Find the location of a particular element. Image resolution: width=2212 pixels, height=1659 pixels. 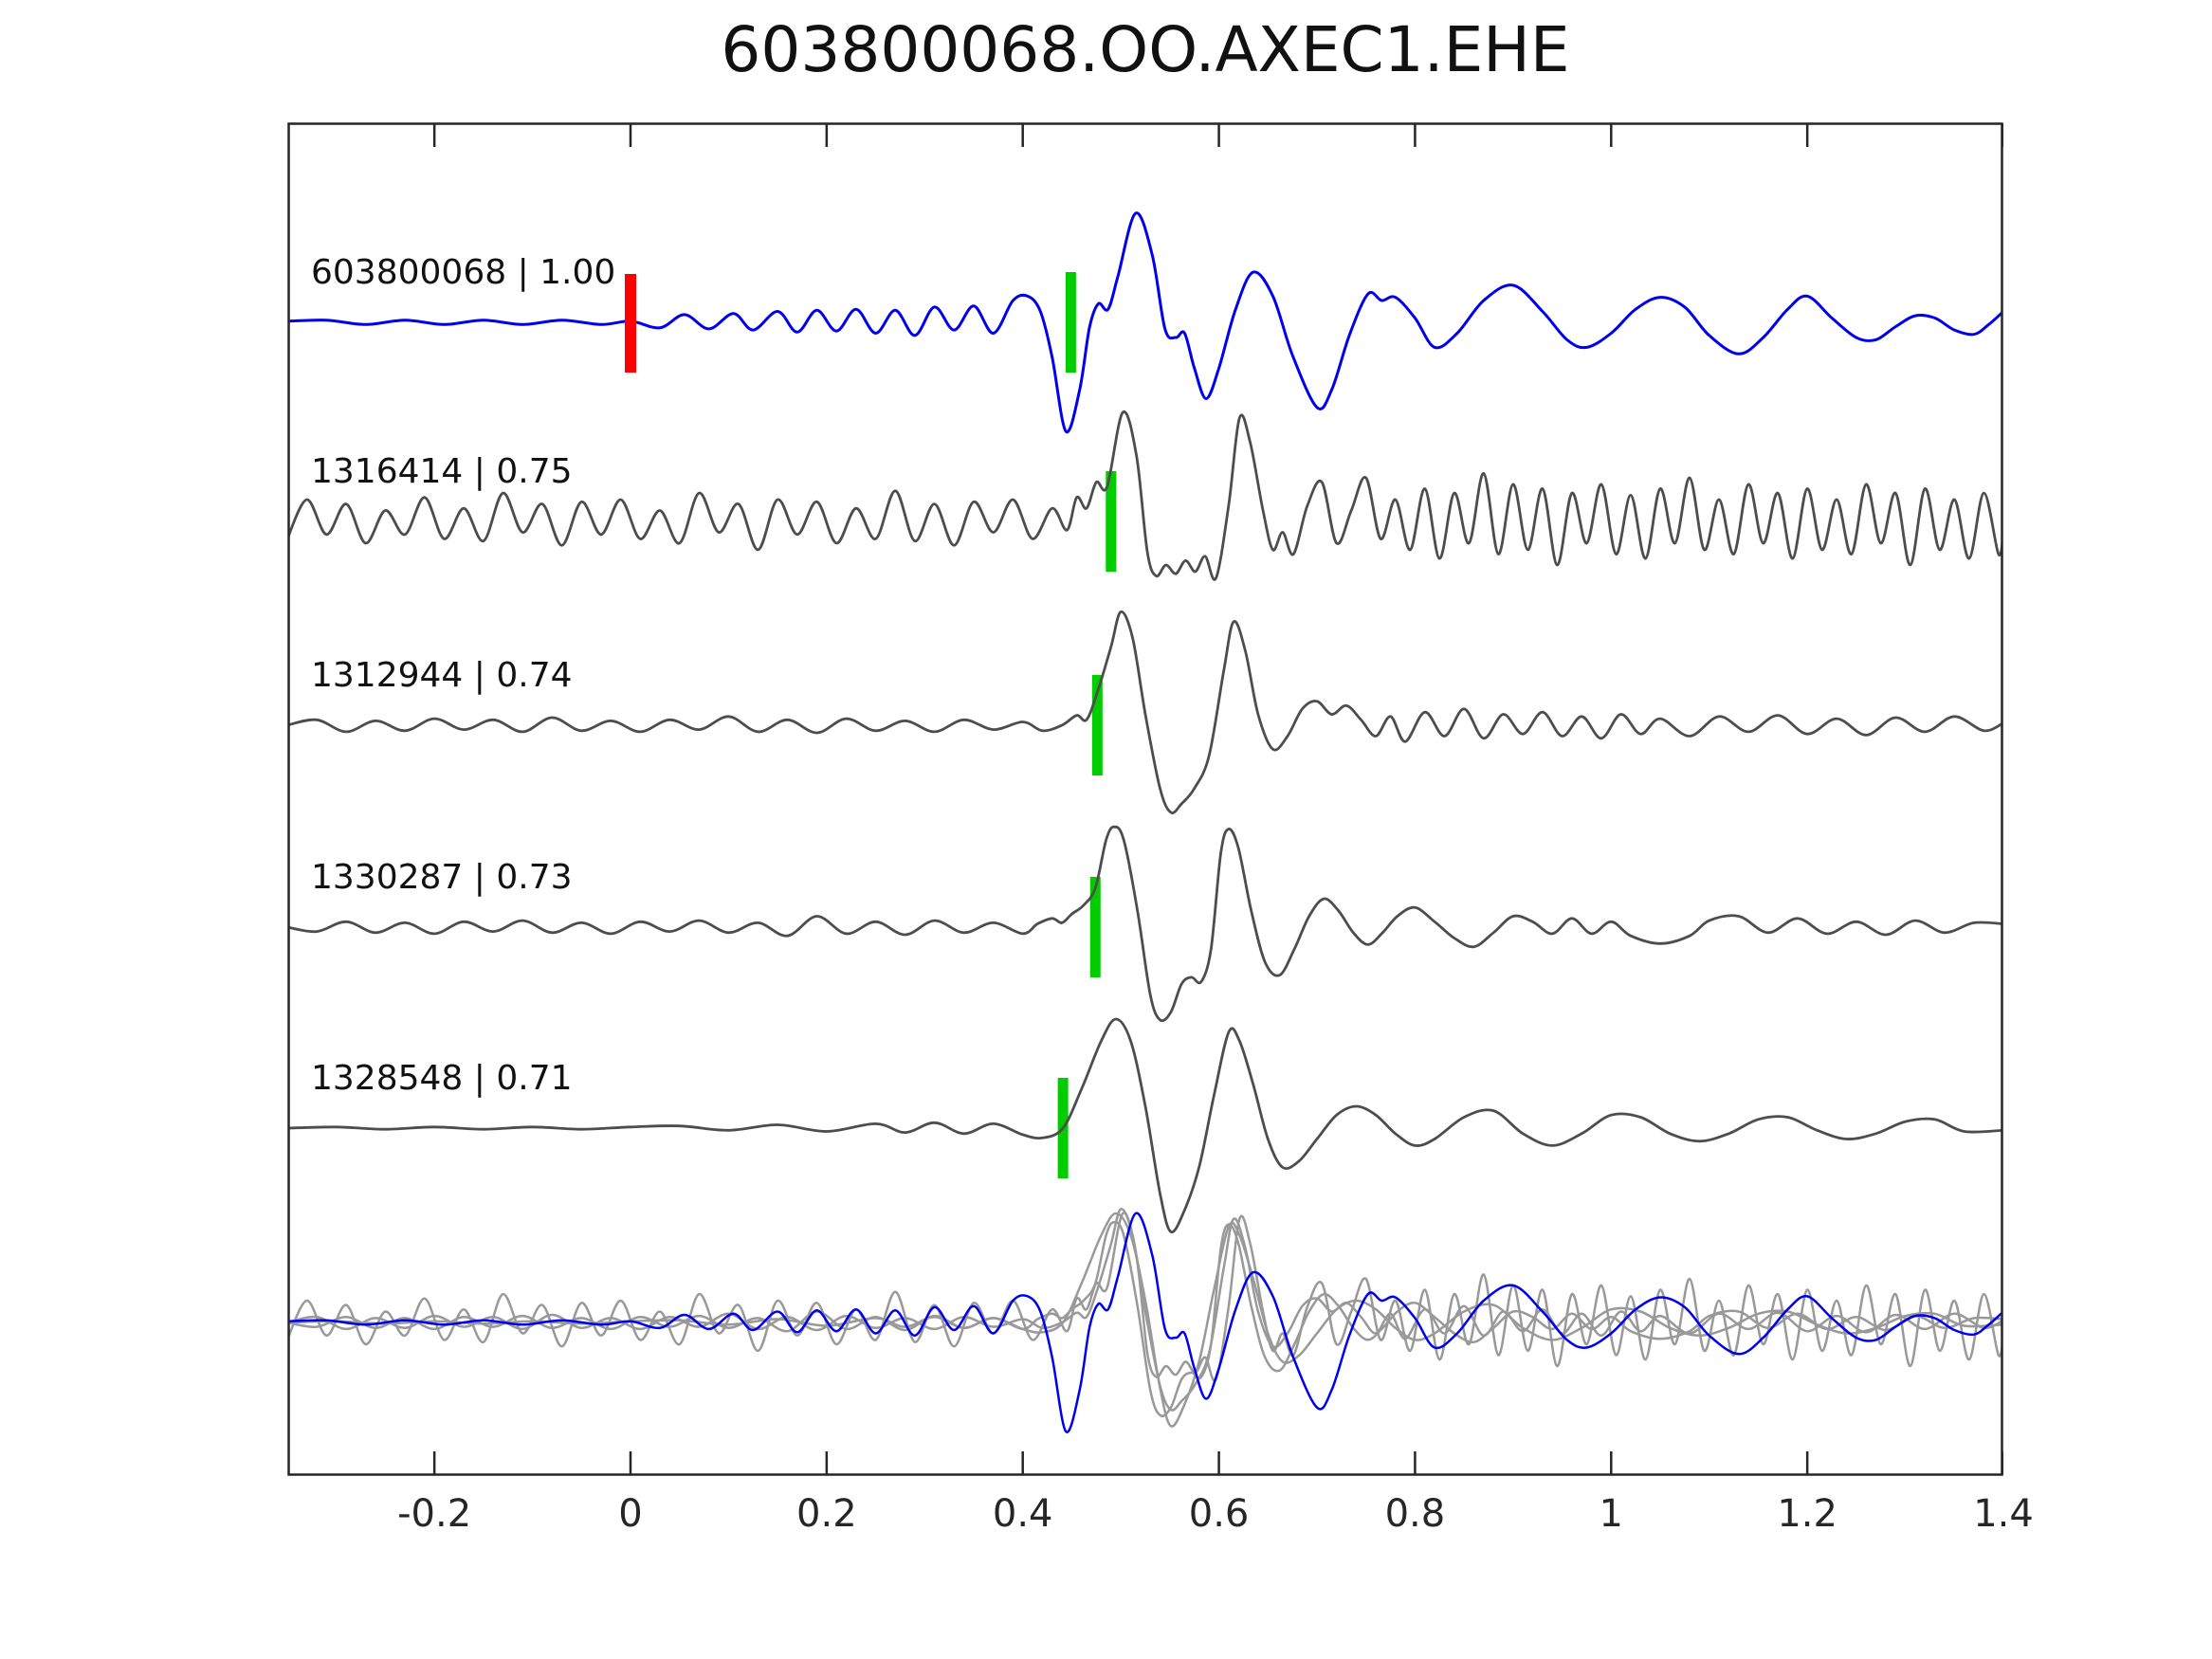

chart-title: 603800068.OO.AXEC1.EHE is located at coordinates (1145, 49).